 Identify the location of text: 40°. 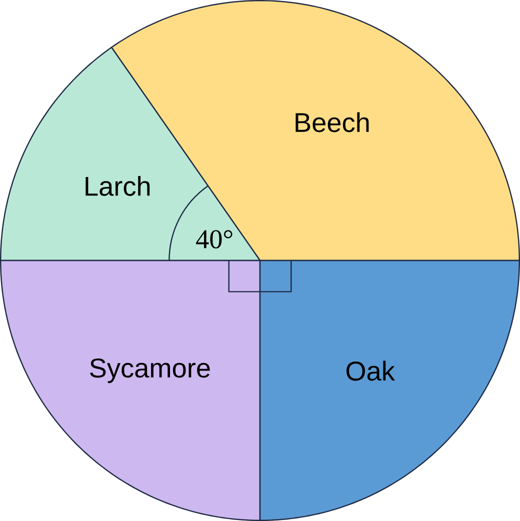
(214, 239).